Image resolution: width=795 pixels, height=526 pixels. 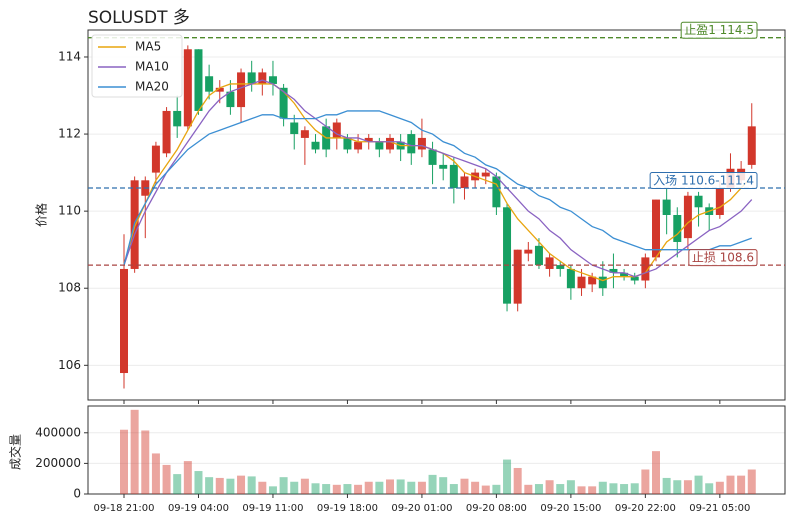 What do you see at coordinates (496, 508) in the screenshot?
I see `x-tick-label: 09-20 08:00` at bounding box center [496, 508].